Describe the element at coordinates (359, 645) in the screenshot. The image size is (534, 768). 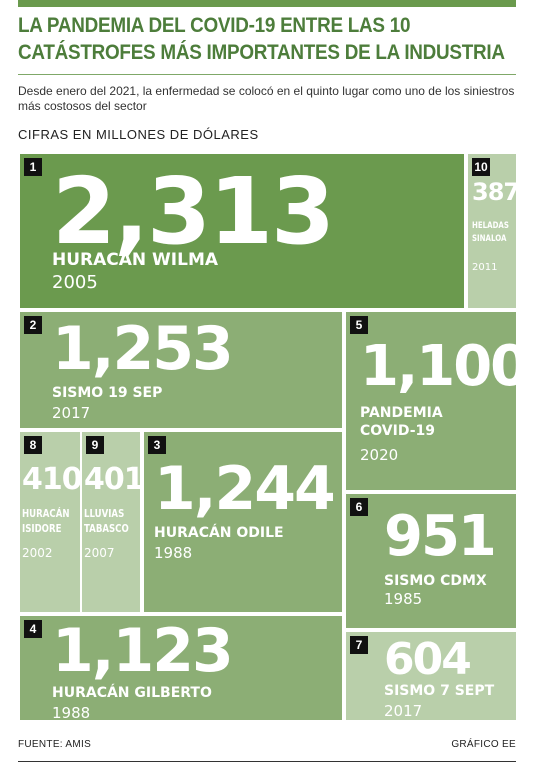
I see `rank-badge: 7` at that location.